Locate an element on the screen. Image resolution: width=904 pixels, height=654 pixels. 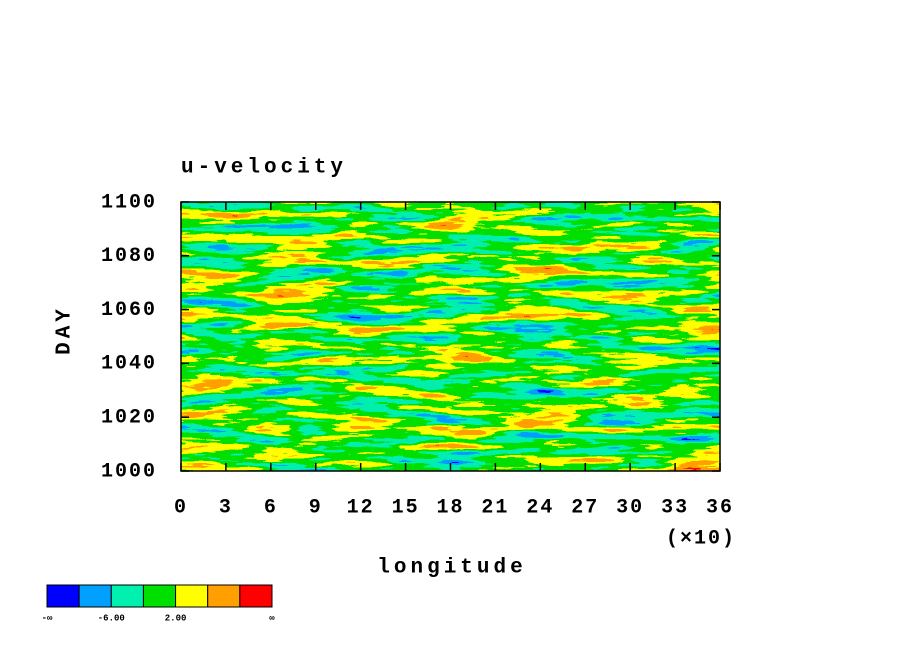
x-tick-label: 15 is located at coordinates (406, 507).